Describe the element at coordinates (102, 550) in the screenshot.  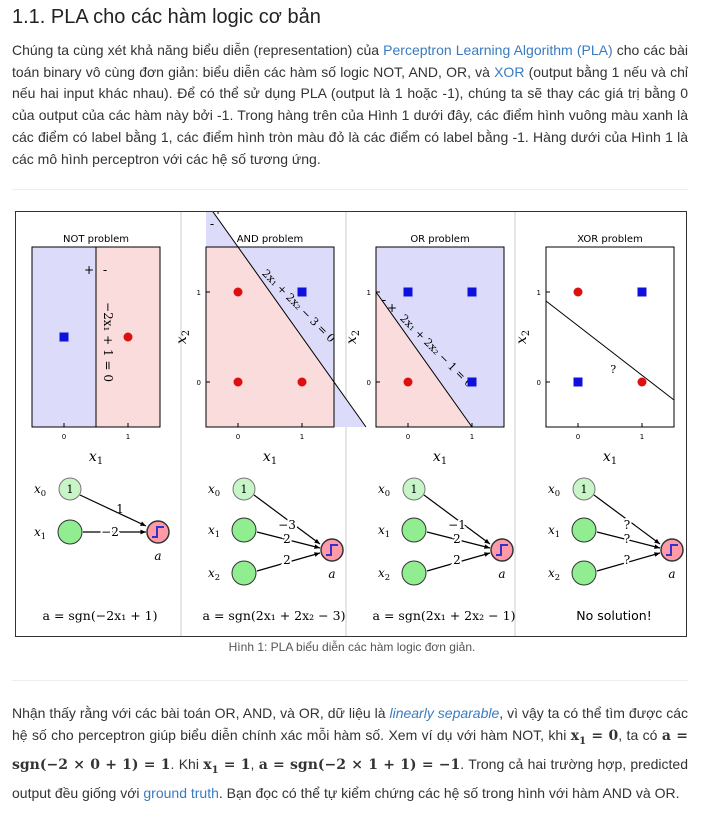
I see `perceptron-1: 1 x0 a x1 1 −2 a = sgn(−2x₁ + 1)` at that location.